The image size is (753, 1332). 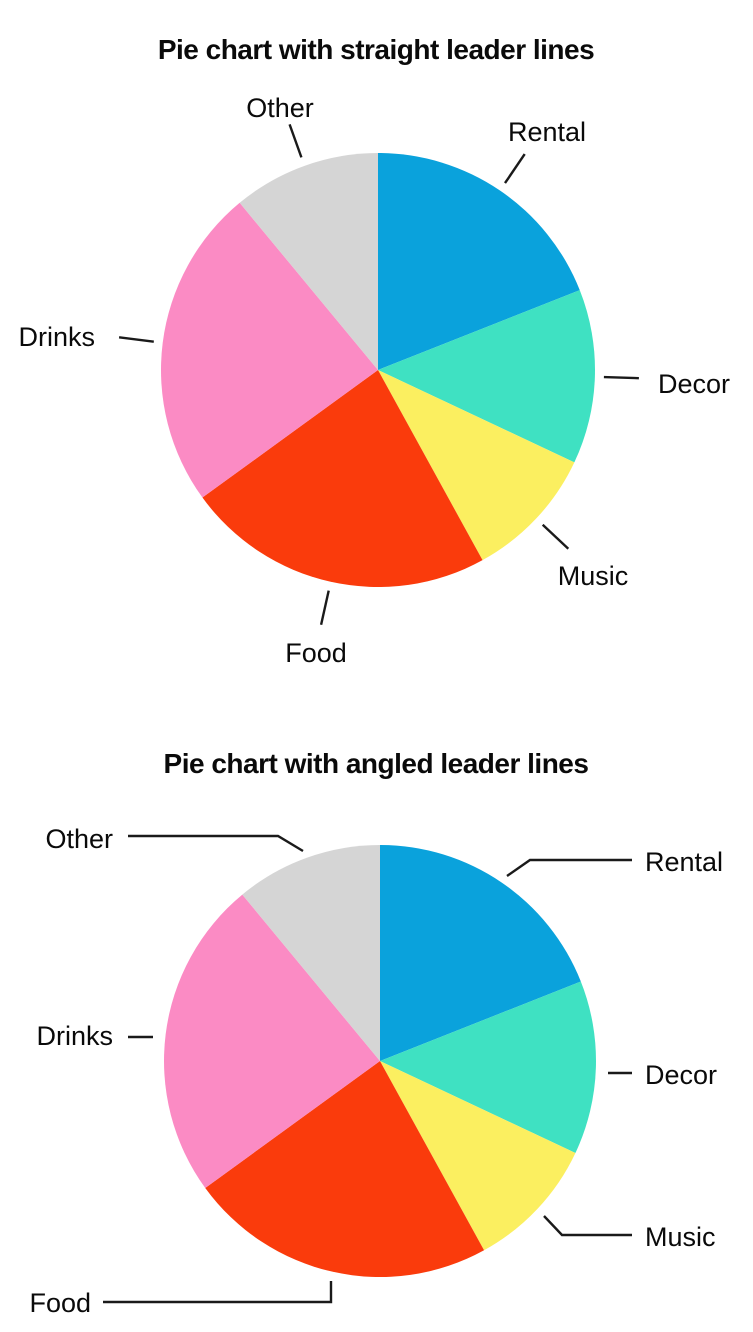 I want to click on chart-title-straight-leaders: Pie chart with straight leader lines, so click(x=376, y=49).